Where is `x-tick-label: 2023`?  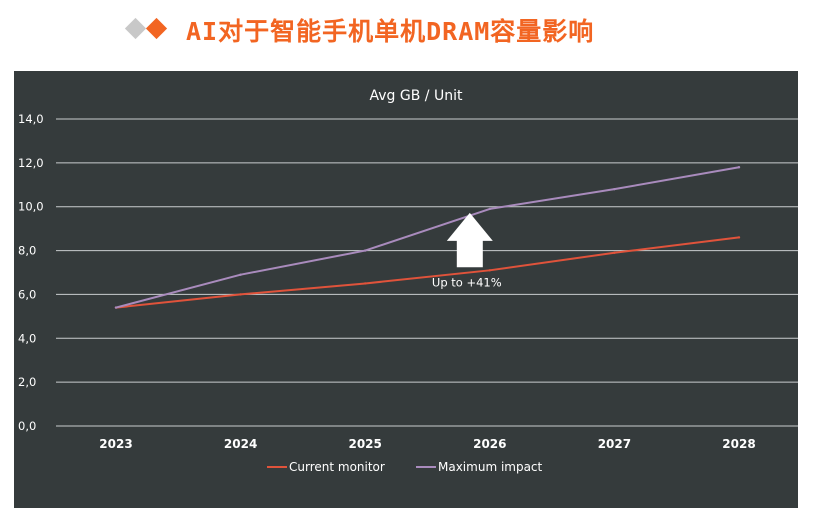
x-tick-label: 2023 is located at coordinates (115, 444).